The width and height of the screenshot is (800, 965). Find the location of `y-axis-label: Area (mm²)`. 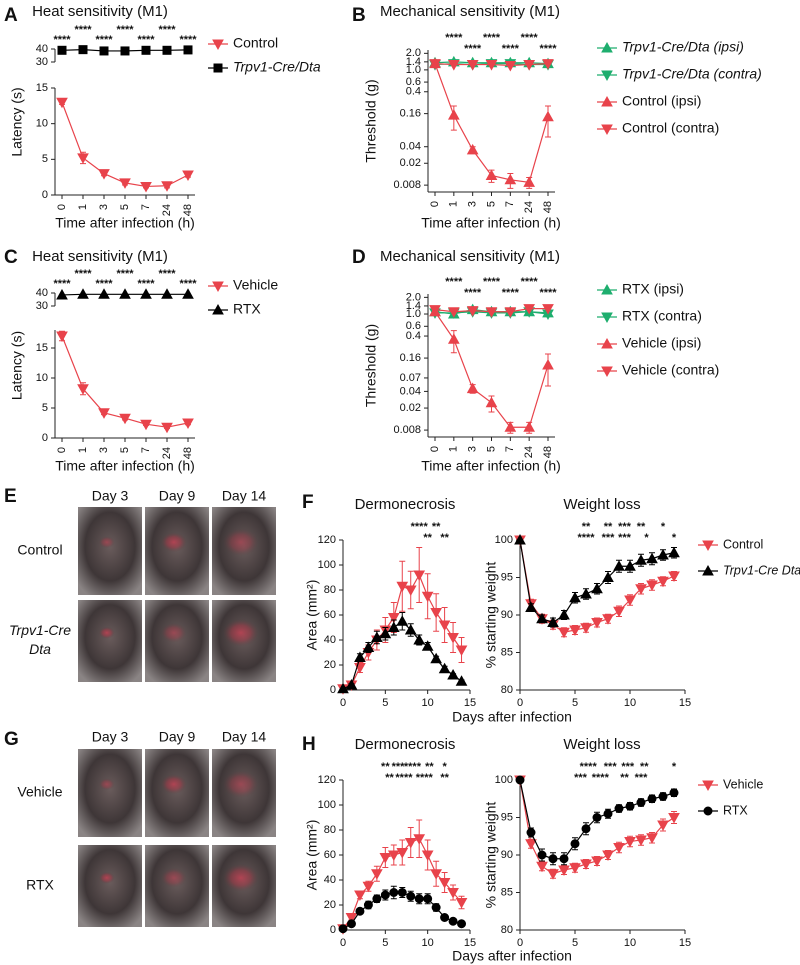

y-axis-label: Area (mm²) is located at coordinates (312, 615).